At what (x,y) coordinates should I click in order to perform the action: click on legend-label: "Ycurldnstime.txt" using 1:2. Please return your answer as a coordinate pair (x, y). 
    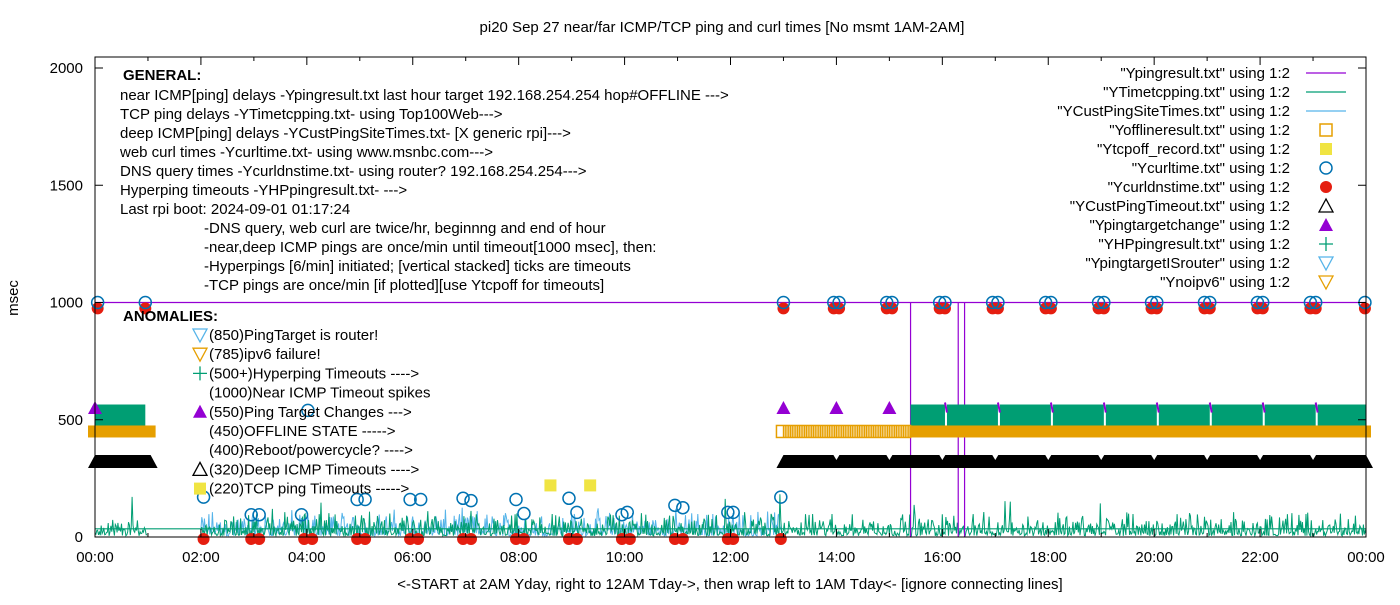
    Looking at the image, I should click on (1199, 187).